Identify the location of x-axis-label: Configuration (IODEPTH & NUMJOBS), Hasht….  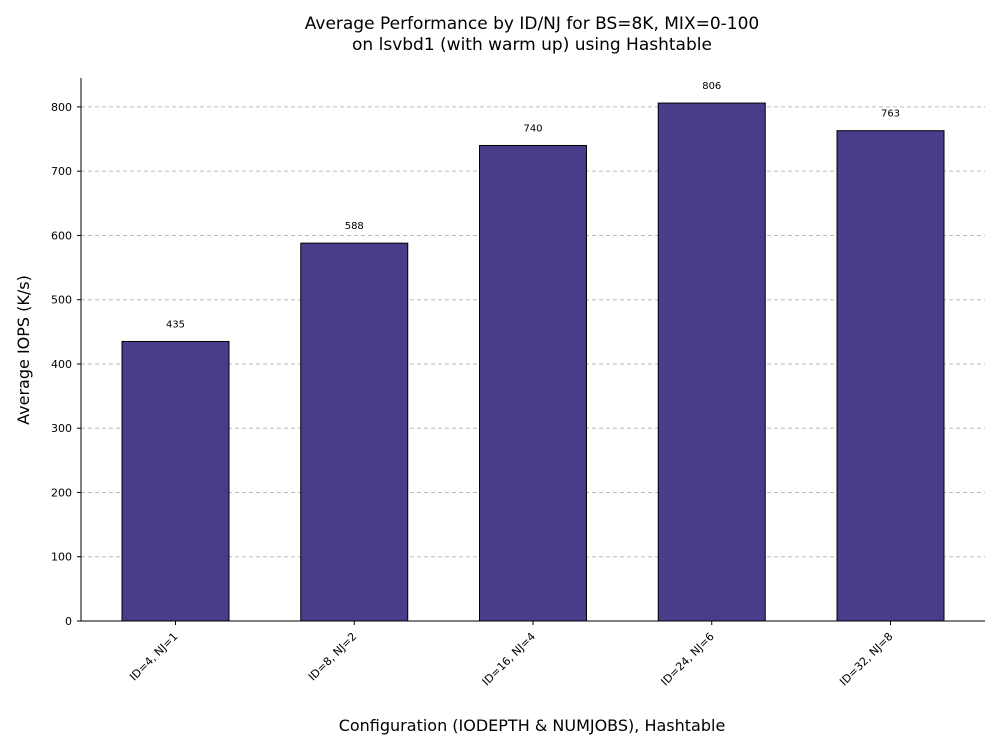
(532, 725).